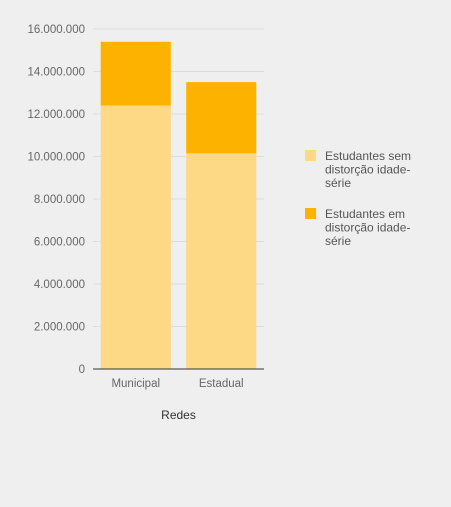 The width and height of the screenshot is (451, 507). What do you see at coordinates (56, 115) in the screenshot?
I see `y-tick-label: 12.000.000` at bounding box center [56, 115].